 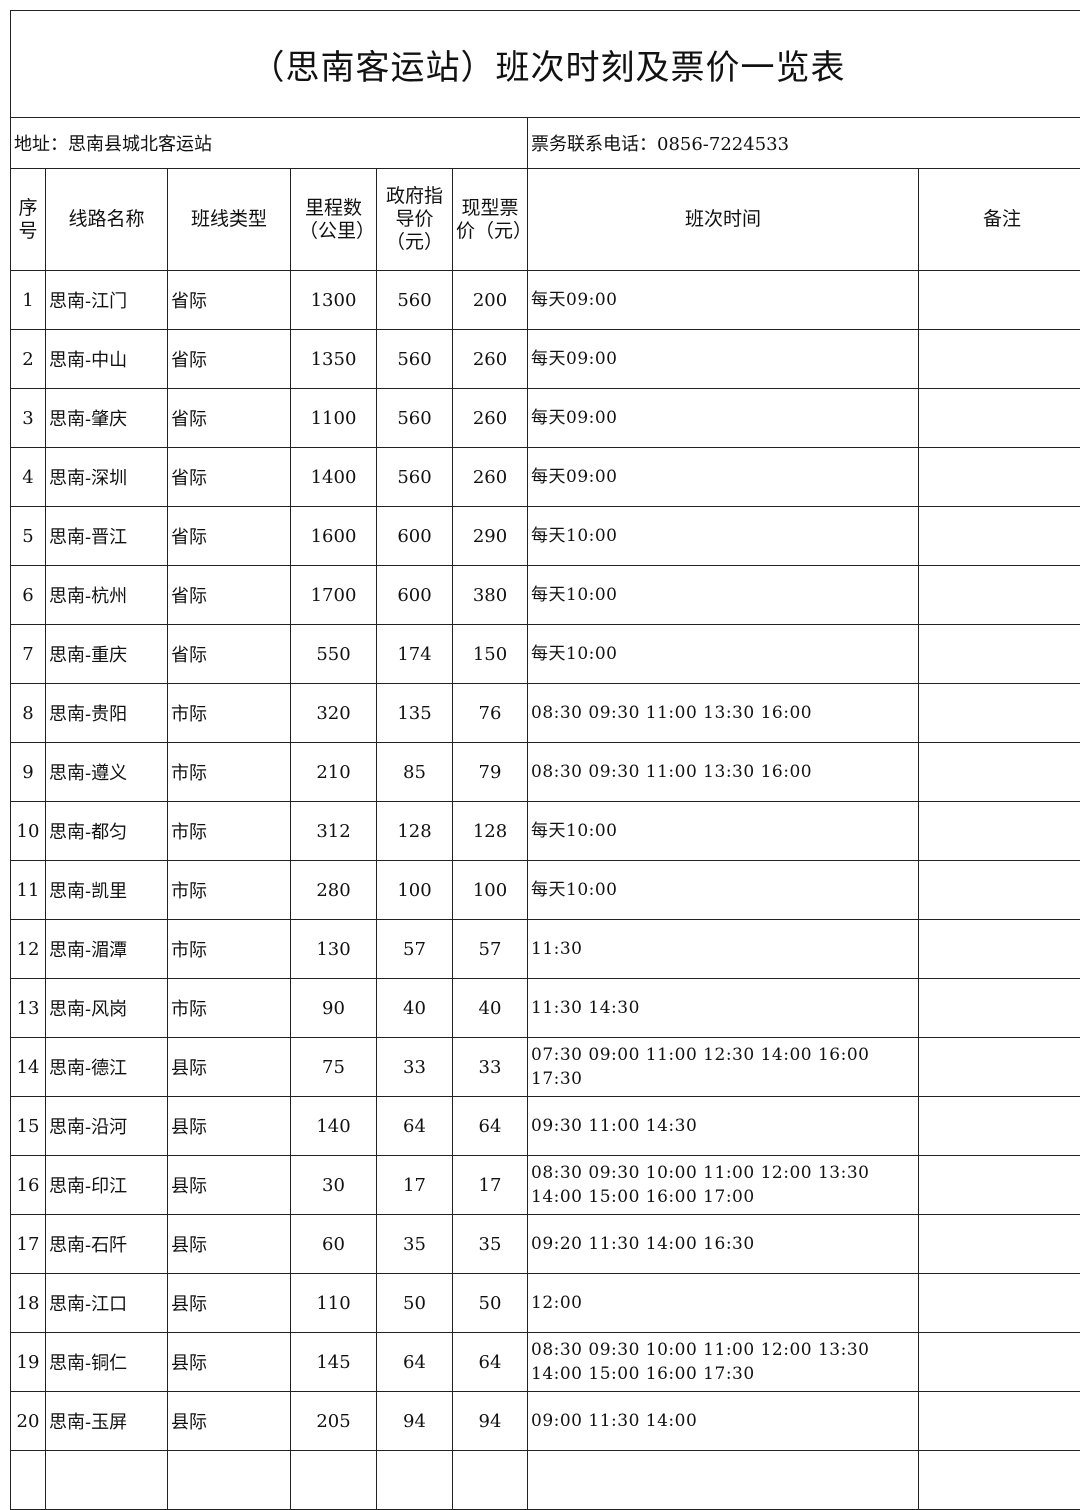 I want to click on header-times: 班次时间, so click(x=723, y=220).